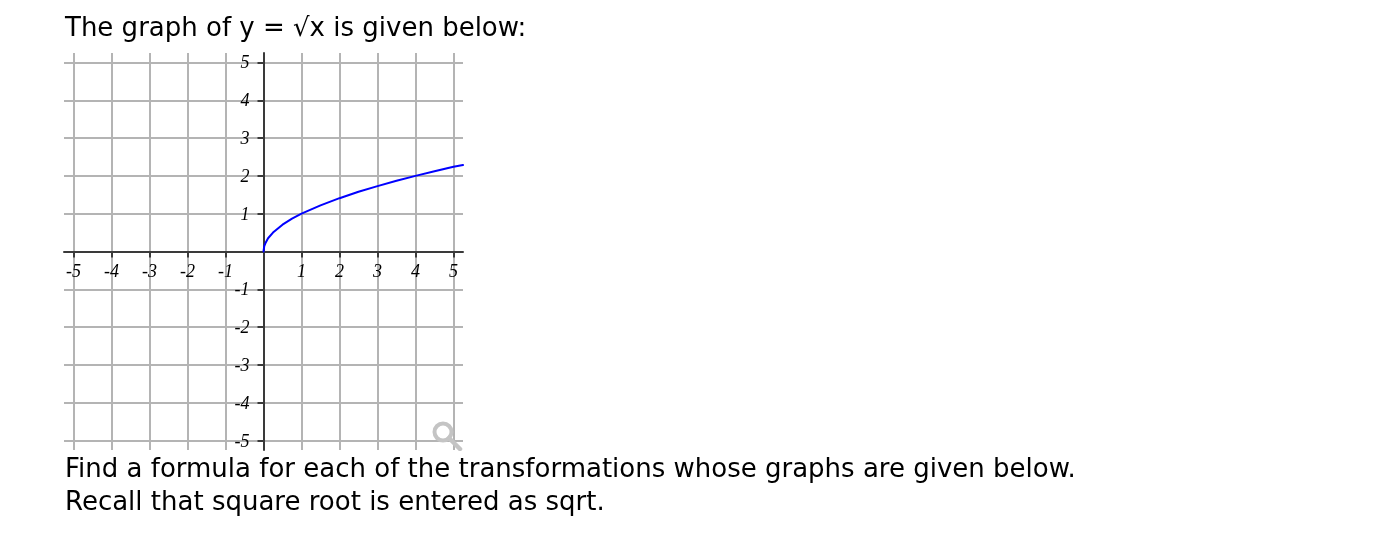  What do you see at coordinates (570, 468) in the screenshot?
I see `text: Find a formula for each of the transformations whose graphs are given below.` at bounding box center [570, 468].